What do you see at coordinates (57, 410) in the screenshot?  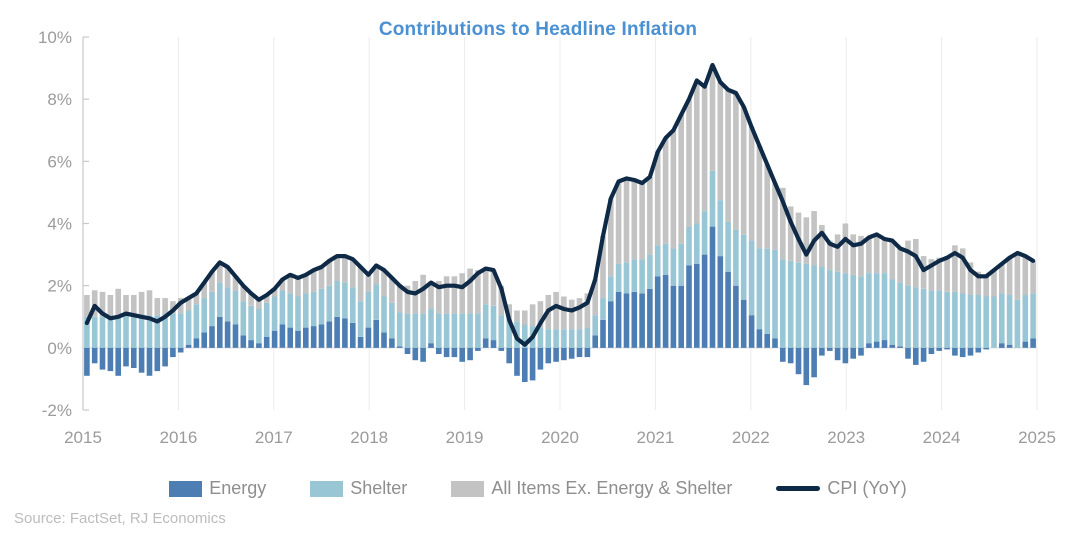 I see `svg-text: -2%` at bounding box center [57, 410].